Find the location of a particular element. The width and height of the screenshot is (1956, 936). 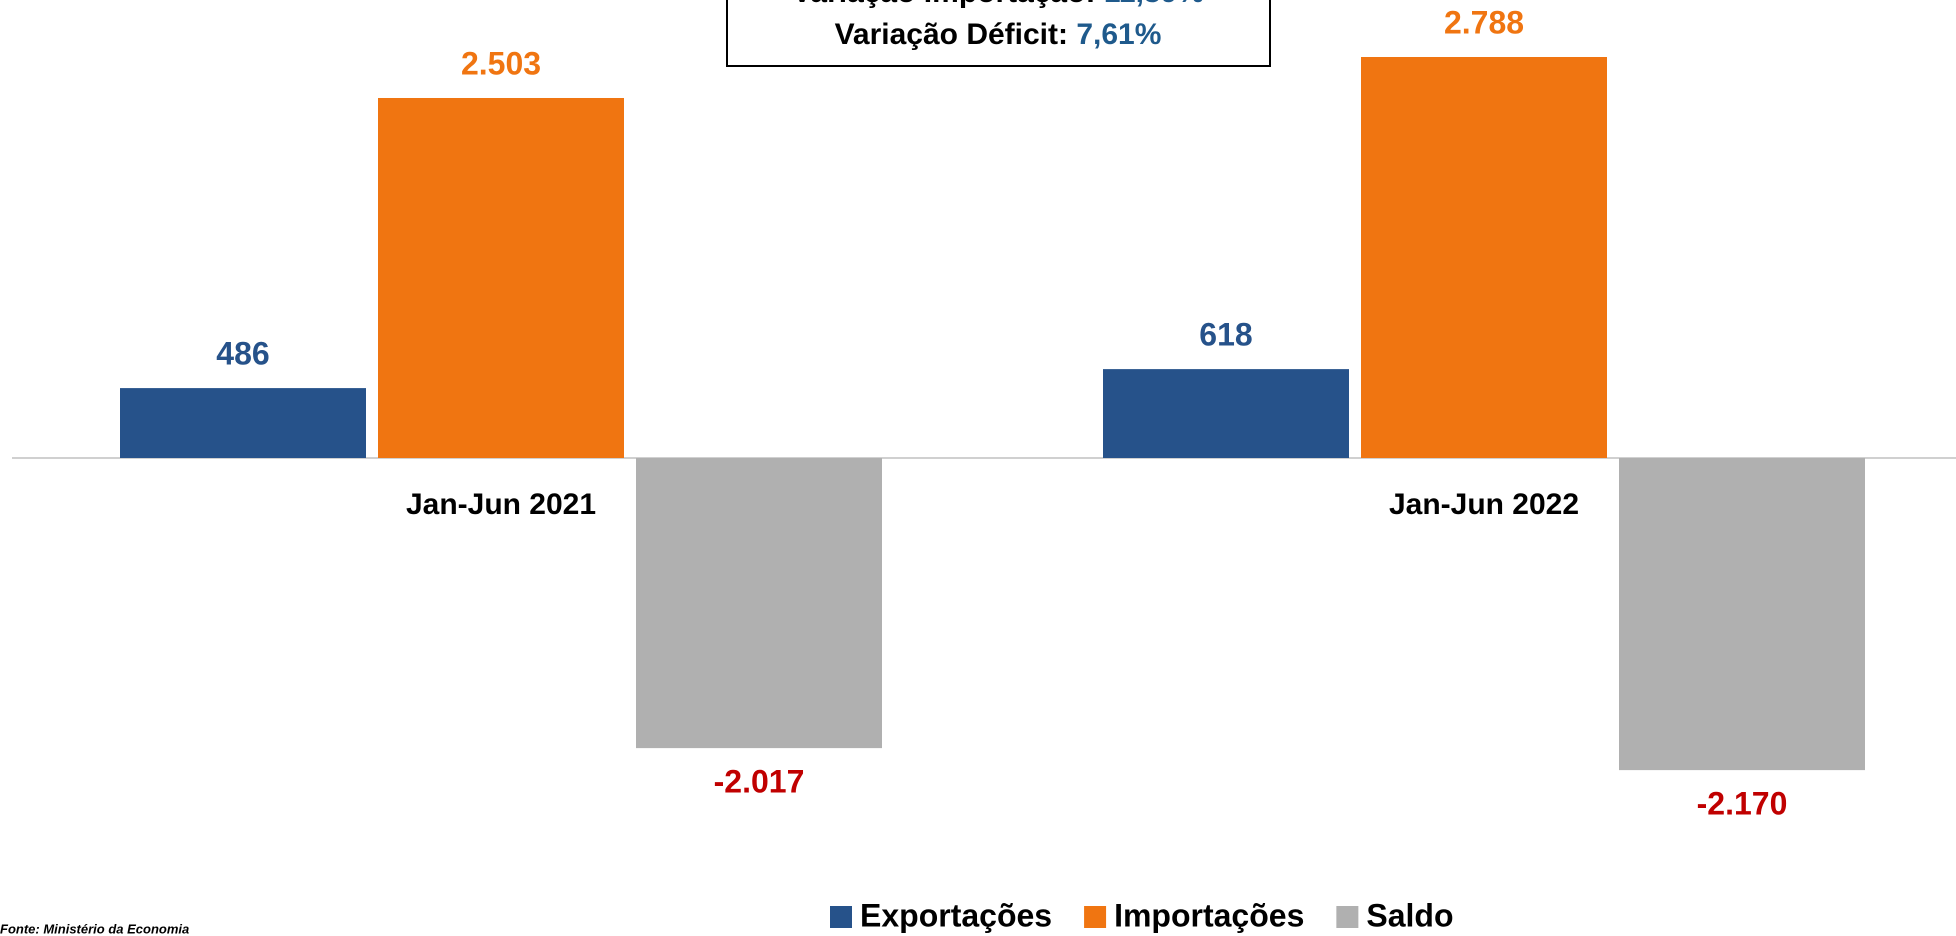

data-label: -2.170 is located at coordinates (1742, 804).